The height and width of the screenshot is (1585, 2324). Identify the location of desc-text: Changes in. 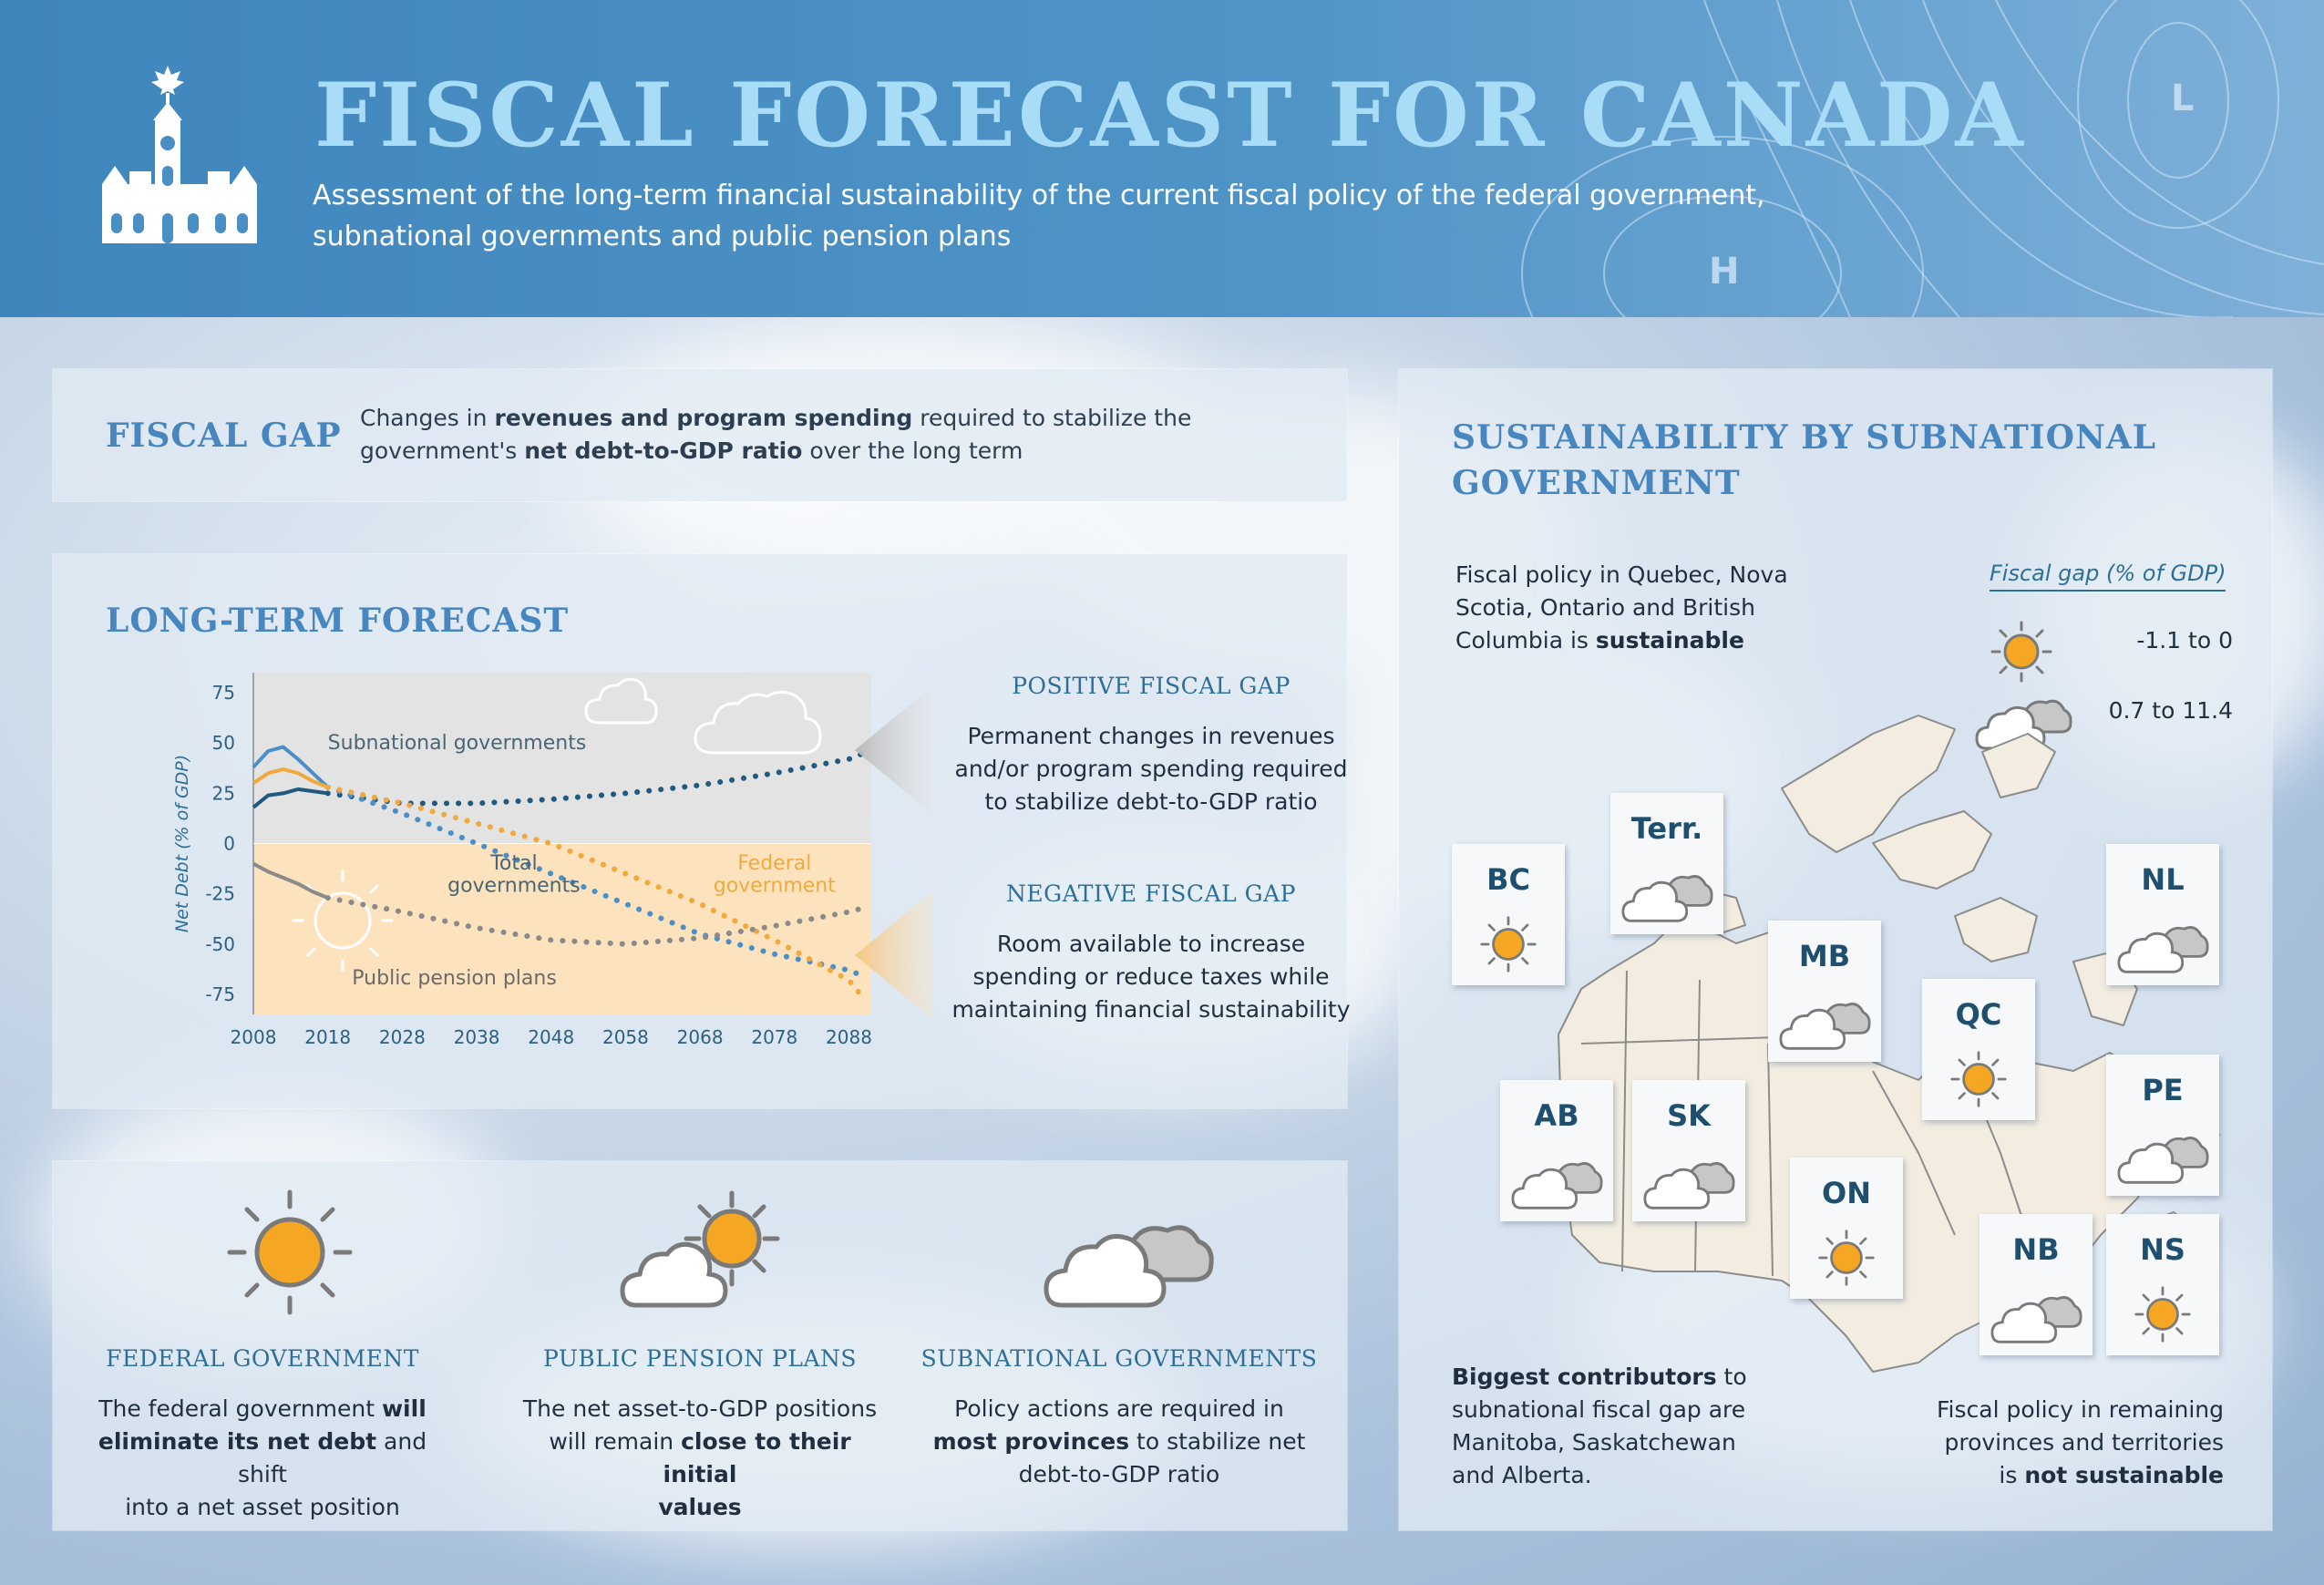
(427, 418).